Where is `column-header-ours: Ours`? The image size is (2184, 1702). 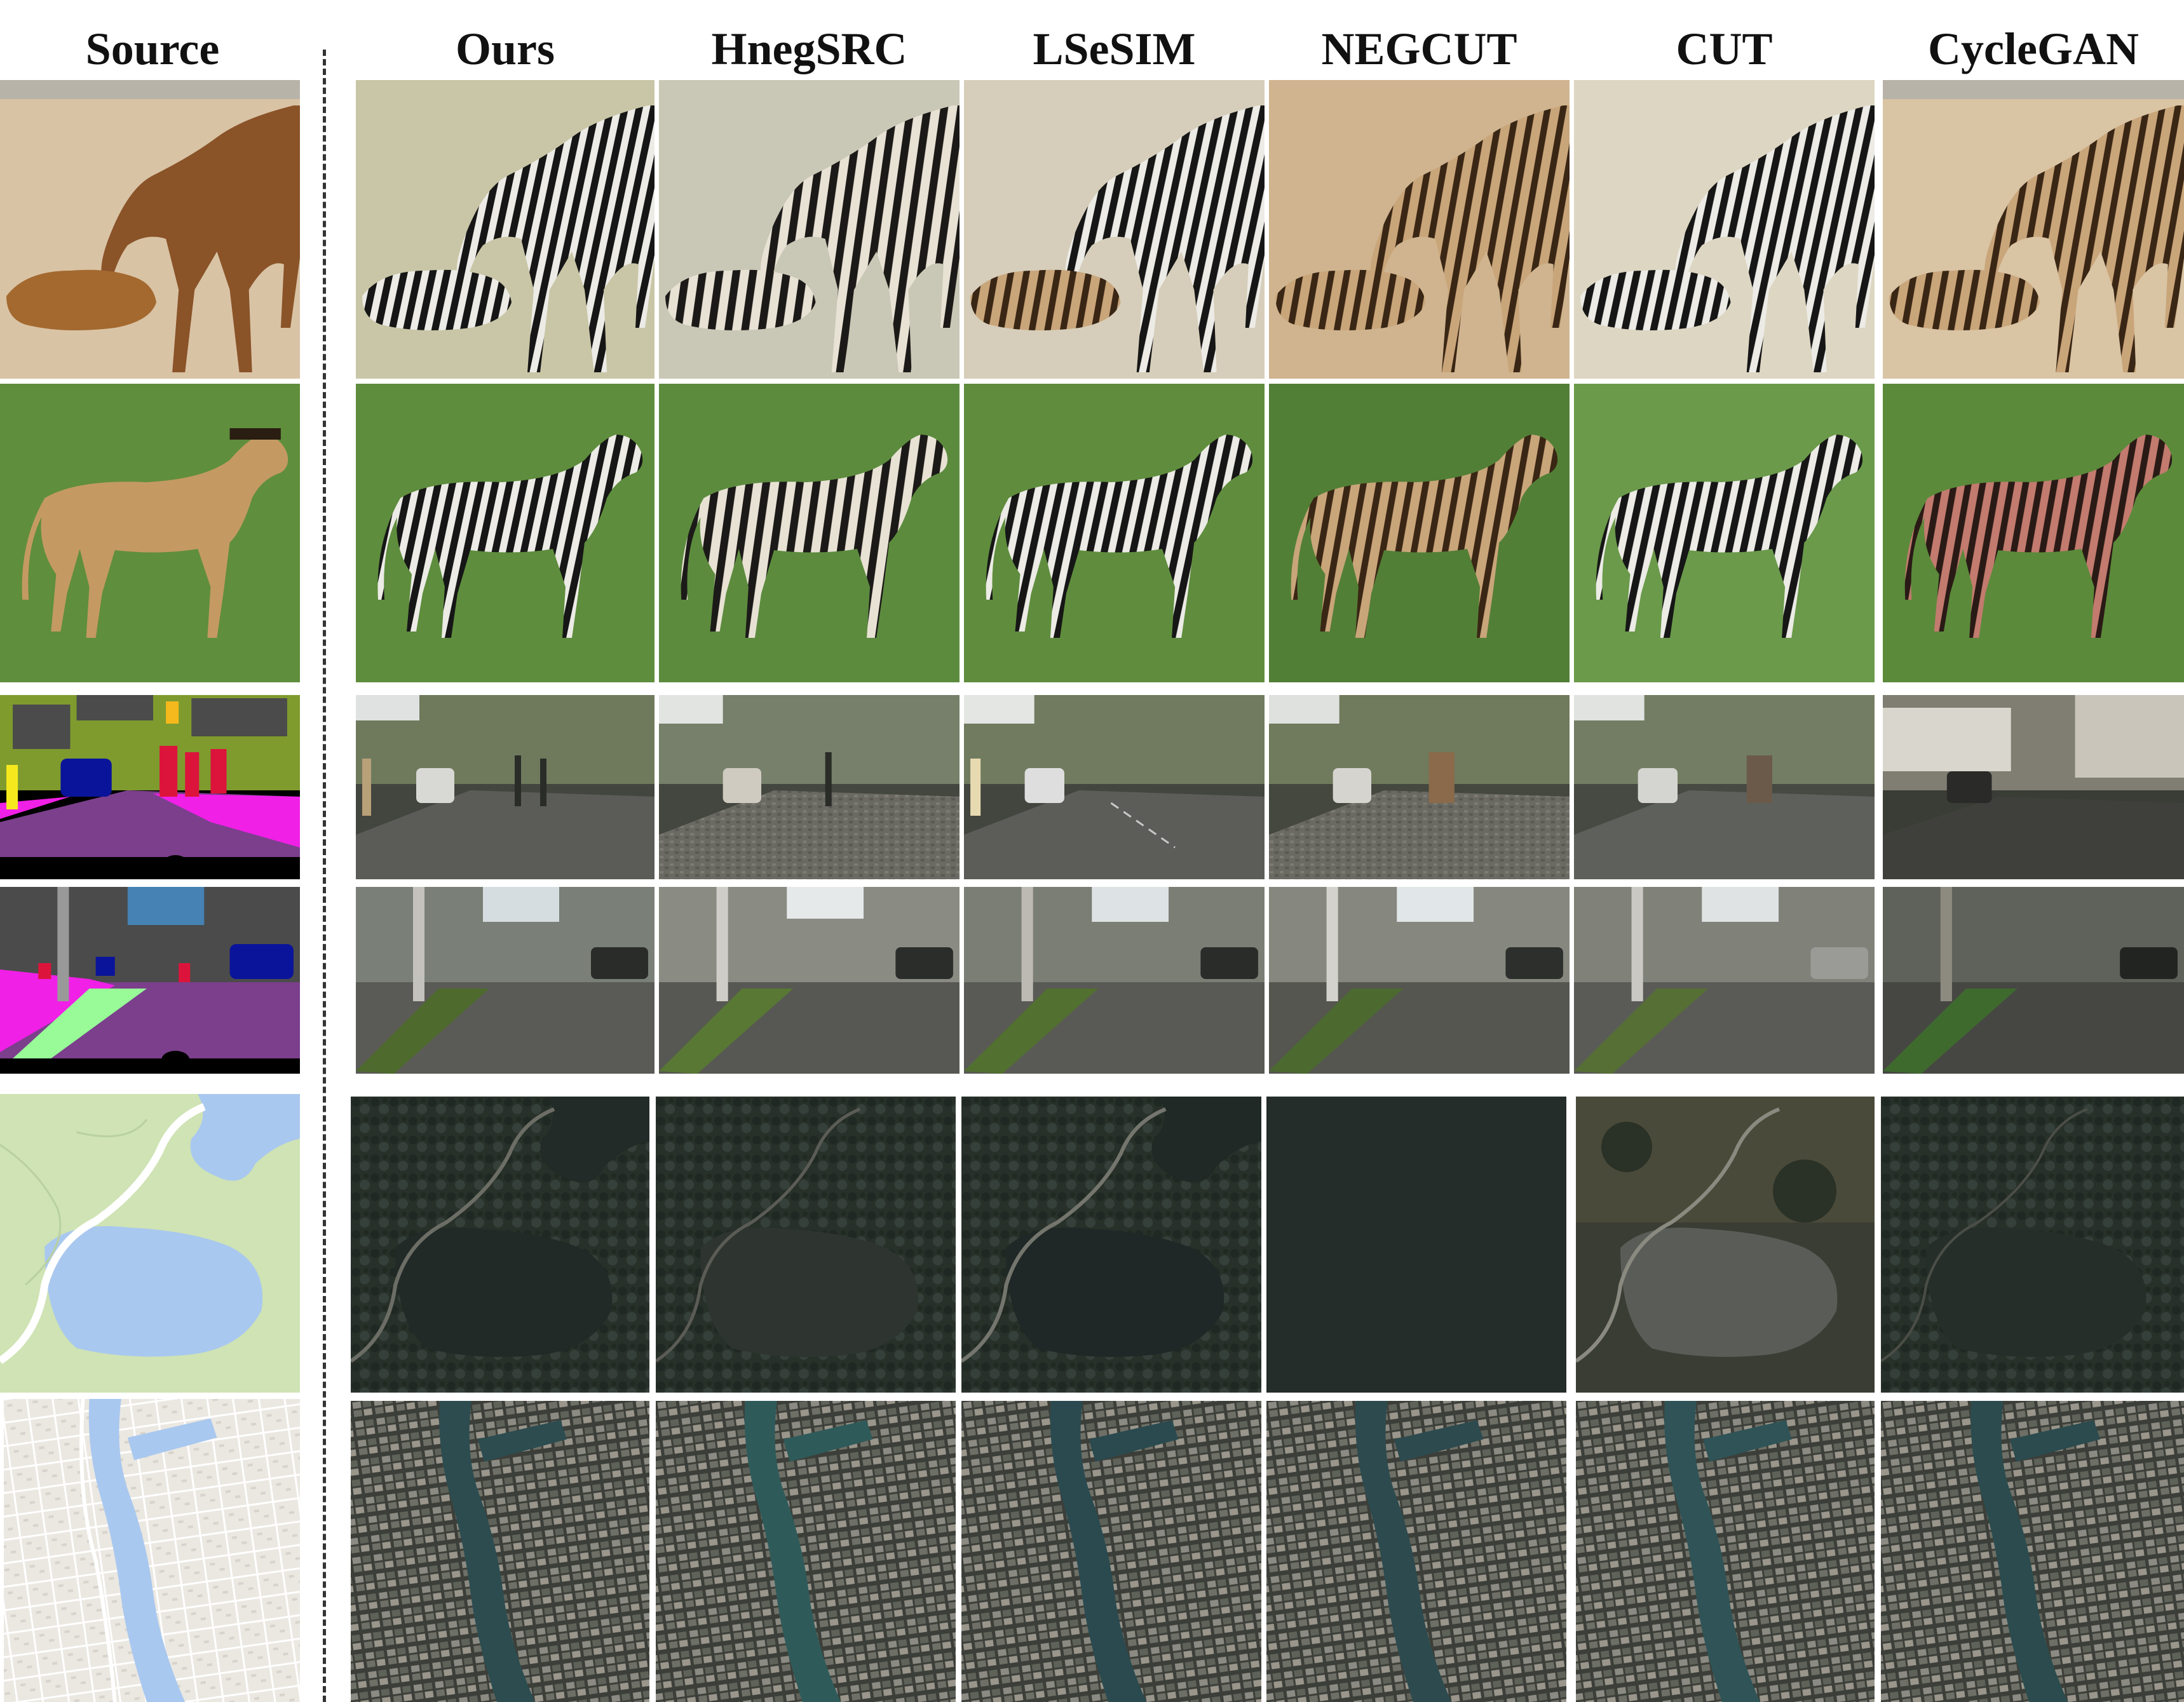
column-header-ours: Ours is located at coordinates (505, 49).